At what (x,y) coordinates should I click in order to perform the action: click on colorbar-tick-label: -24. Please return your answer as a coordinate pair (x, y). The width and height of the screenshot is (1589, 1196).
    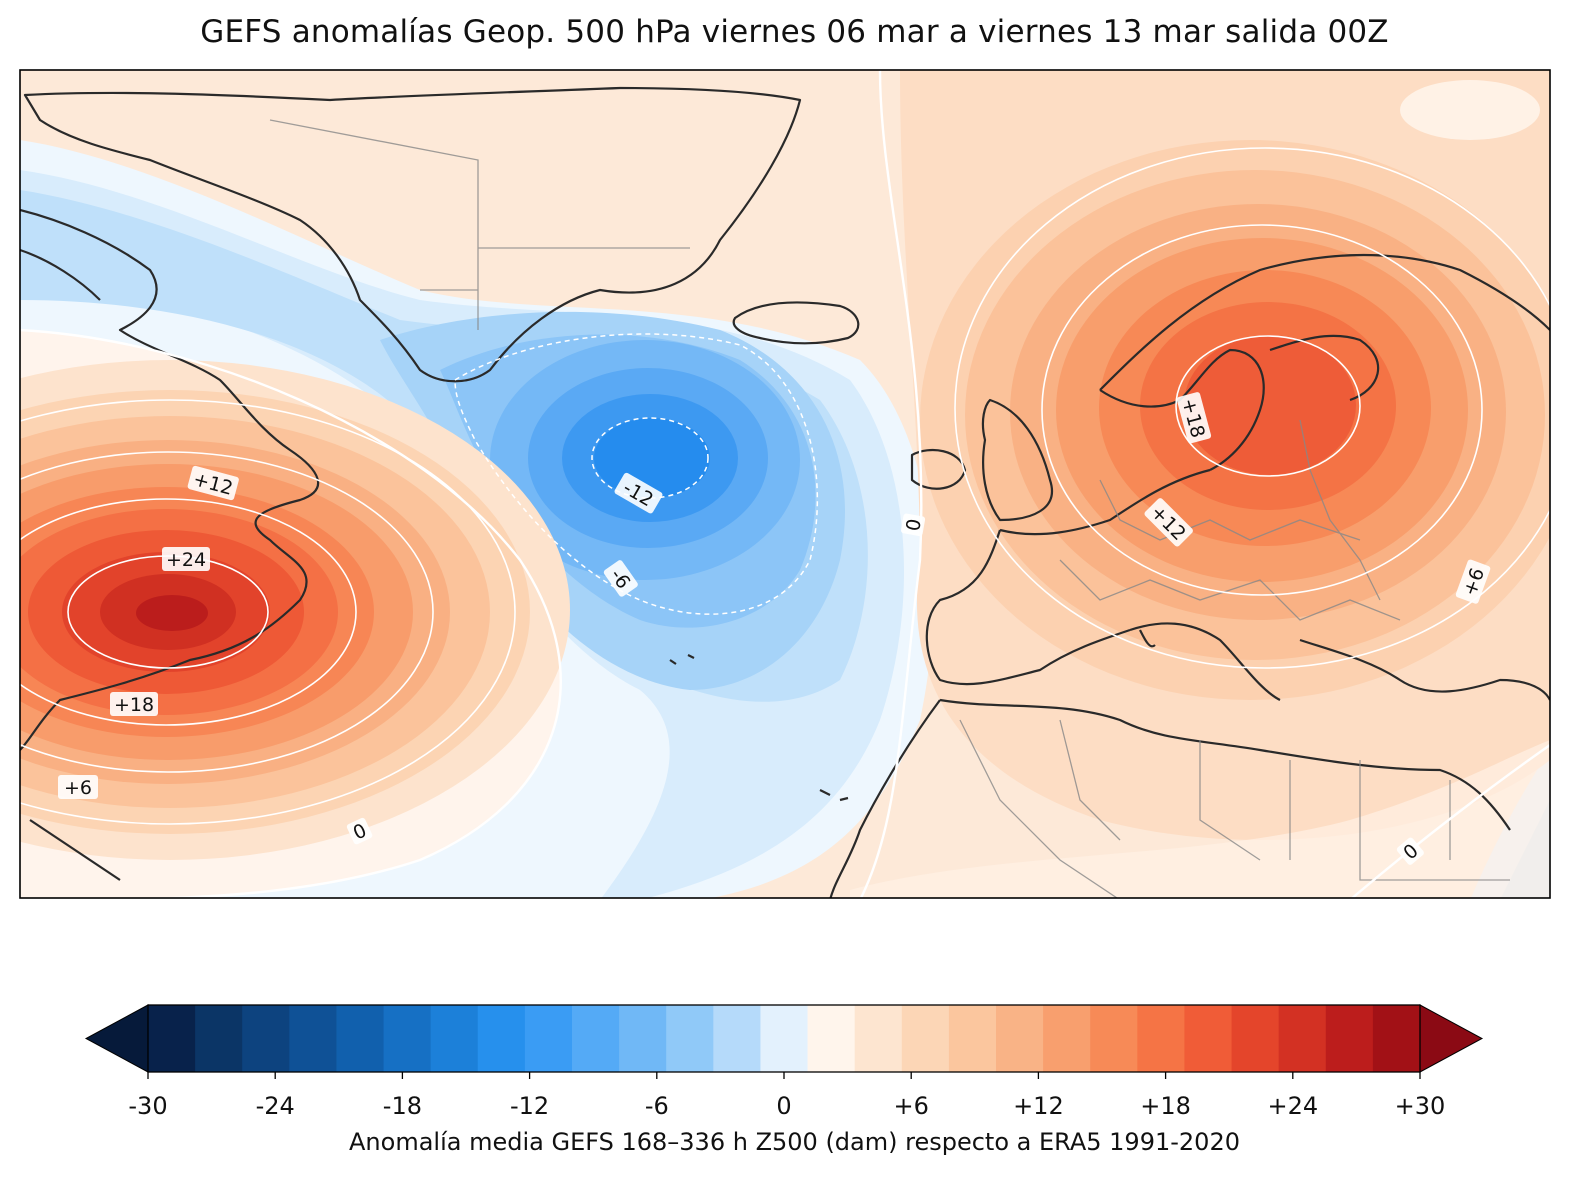
    Looking at the image, I should click on (275, 1106).